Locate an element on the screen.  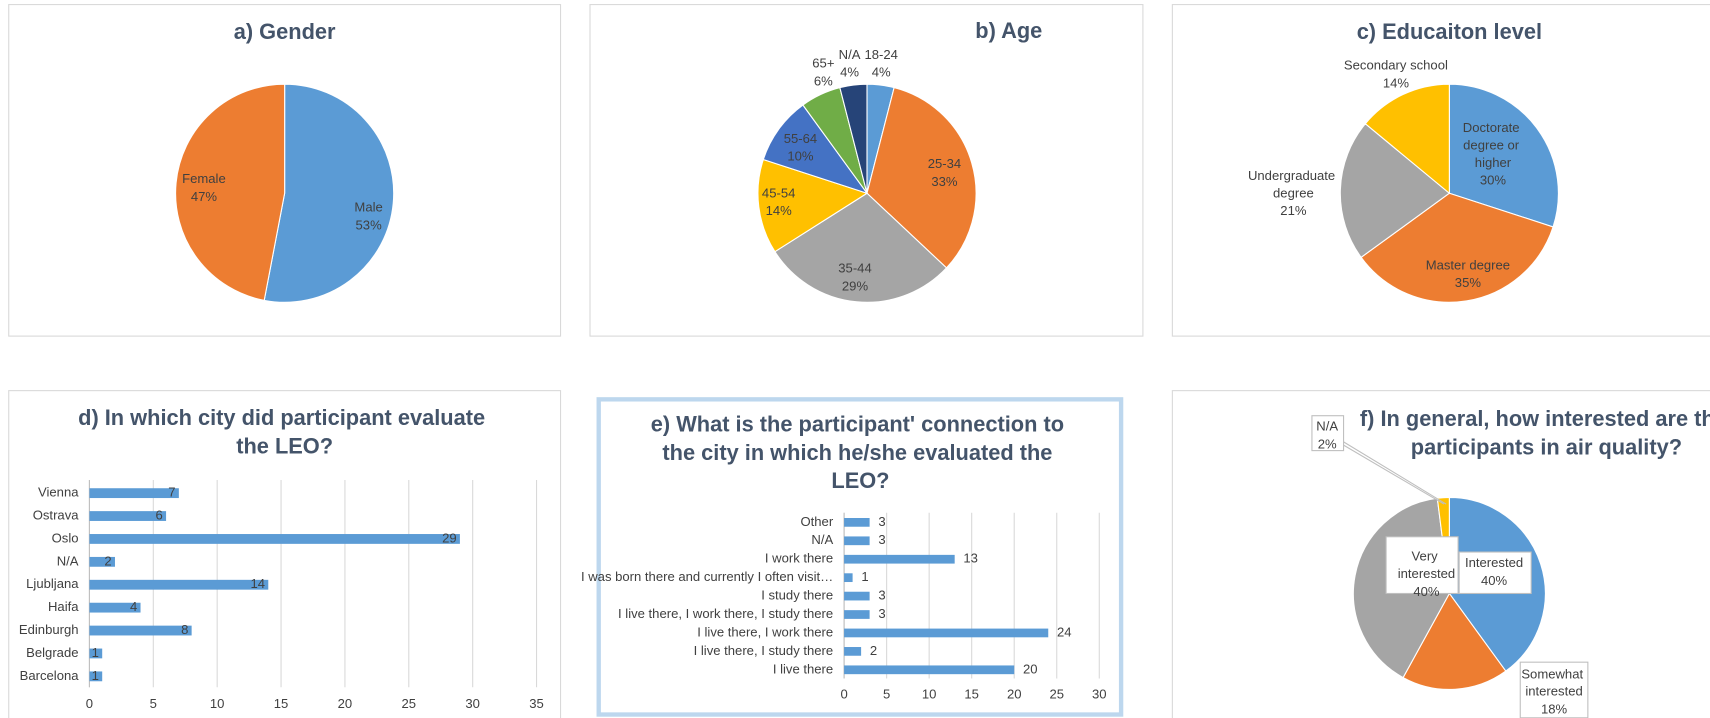
chart-title: a) Gender is located at coordinates (285, 31).